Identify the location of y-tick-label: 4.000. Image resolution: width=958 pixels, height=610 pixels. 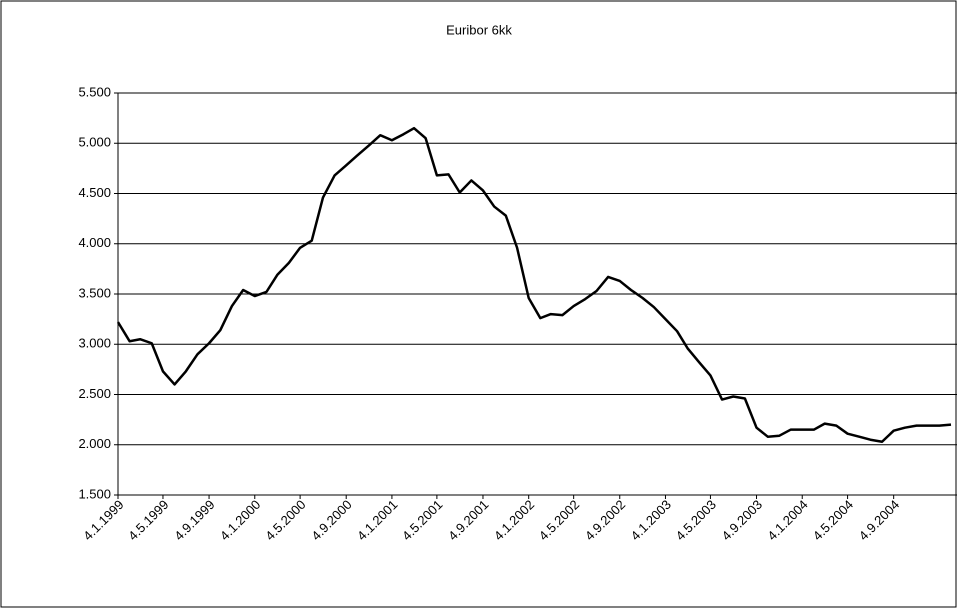
(94, 242).